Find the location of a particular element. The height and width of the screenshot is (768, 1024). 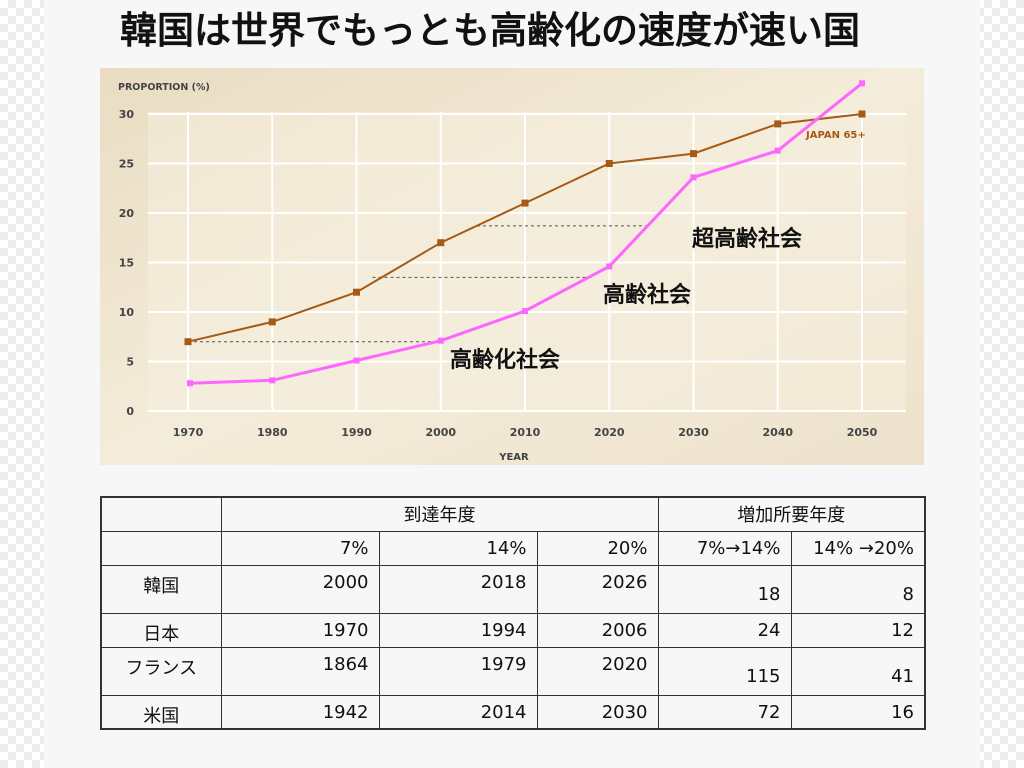

table-cell: 1942 is located at coordinates (300, 712).